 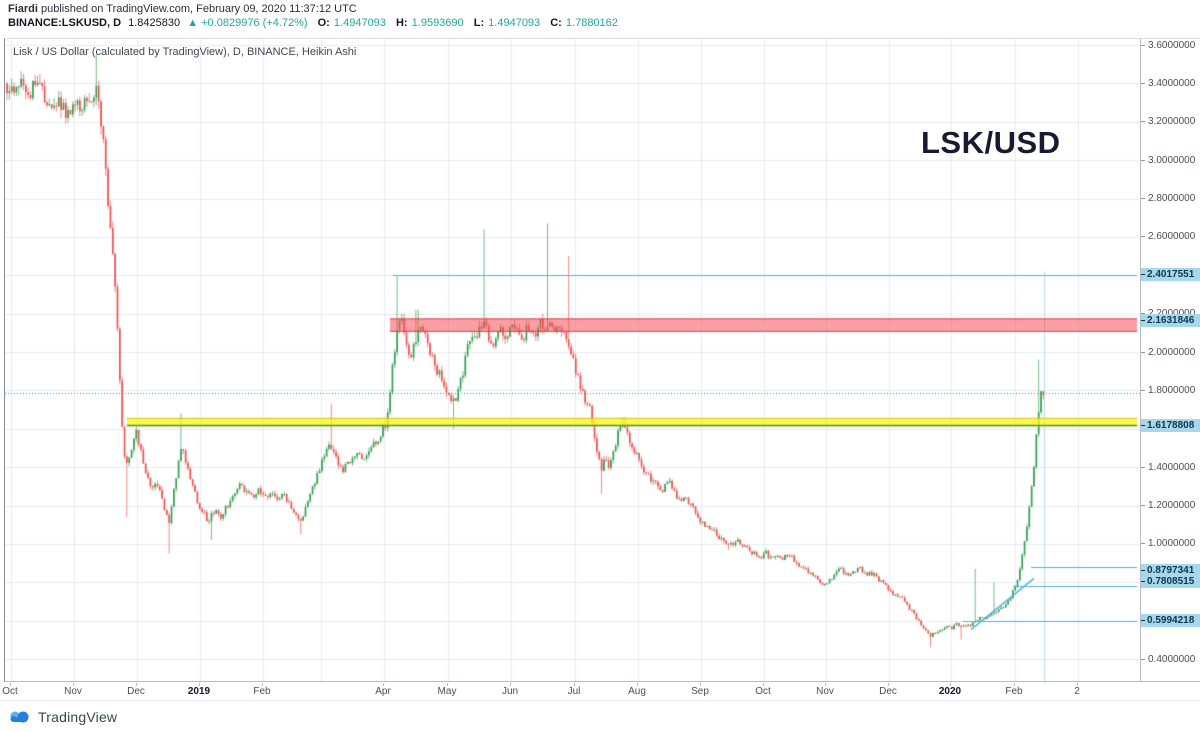 I want to click on low-label: L:, so click(x=479, y=23).